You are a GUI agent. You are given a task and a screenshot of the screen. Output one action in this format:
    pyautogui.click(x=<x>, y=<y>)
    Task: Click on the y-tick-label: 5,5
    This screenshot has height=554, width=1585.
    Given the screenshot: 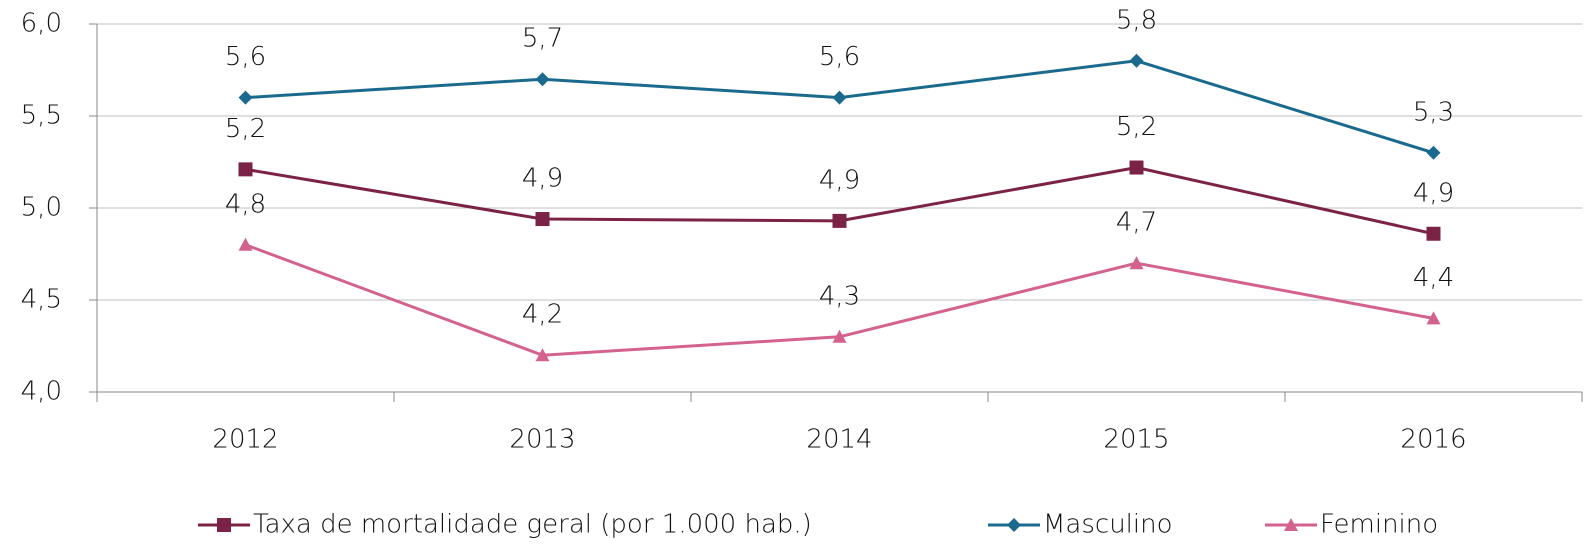 What is the action you would take?
    pyautogui.click(x=41, y=116)
    